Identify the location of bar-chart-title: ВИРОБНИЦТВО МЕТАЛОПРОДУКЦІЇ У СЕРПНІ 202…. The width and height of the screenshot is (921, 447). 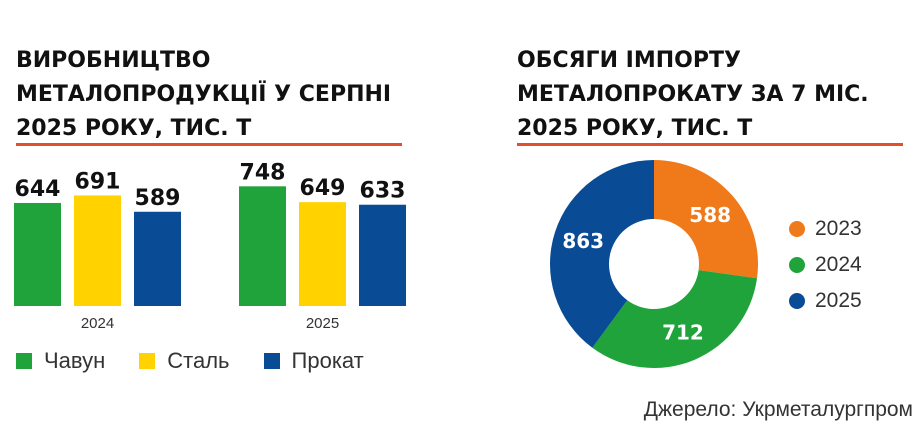
(203, 95).